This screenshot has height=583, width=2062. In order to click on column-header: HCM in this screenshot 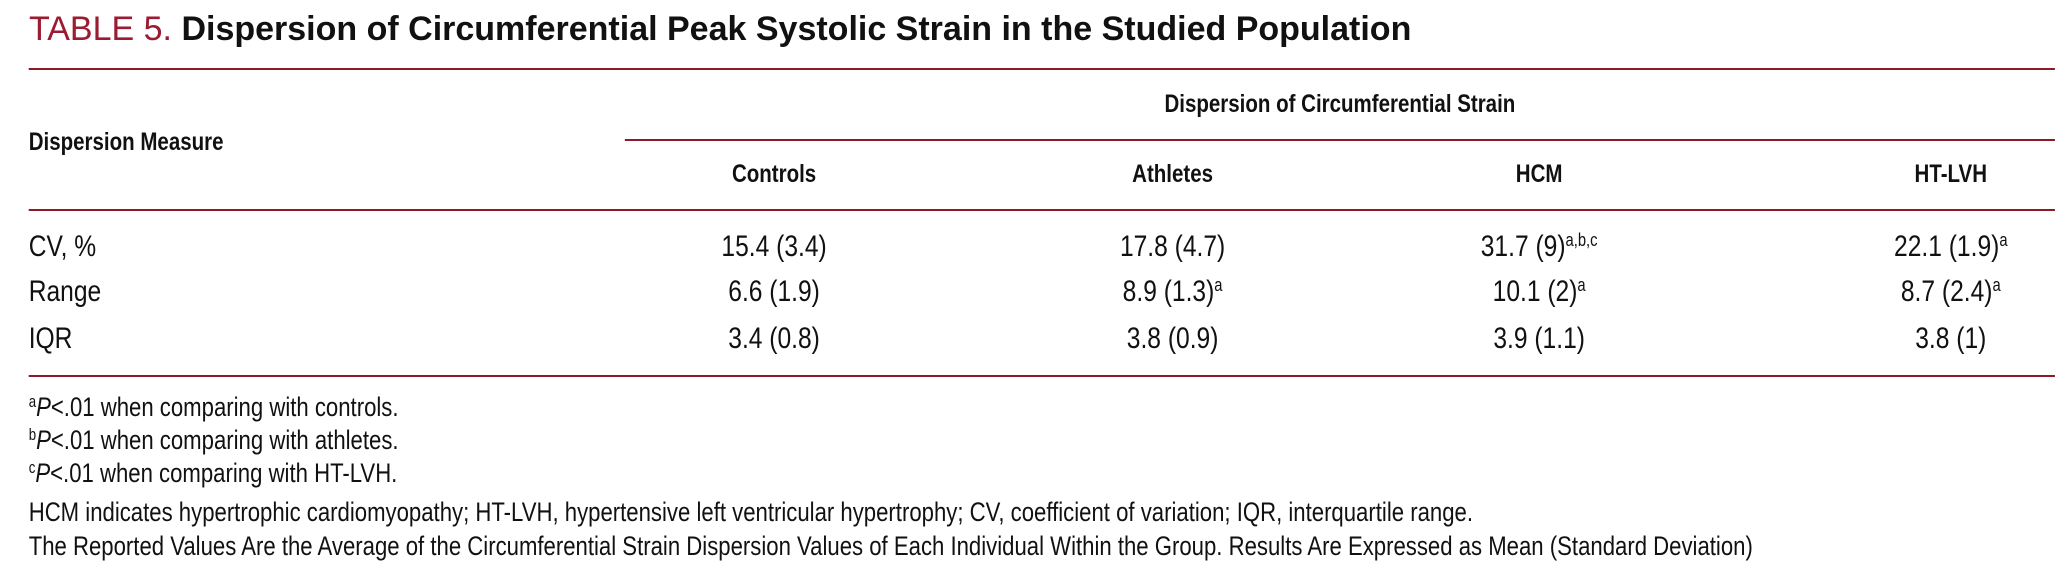, I will do `click(1539, 174)`.